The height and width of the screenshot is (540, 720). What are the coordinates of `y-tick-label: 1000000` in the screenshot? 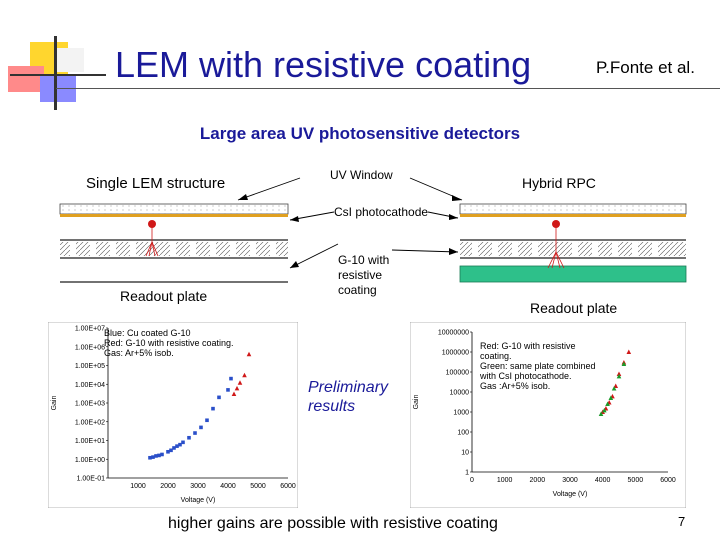 It's located at (455, 353).